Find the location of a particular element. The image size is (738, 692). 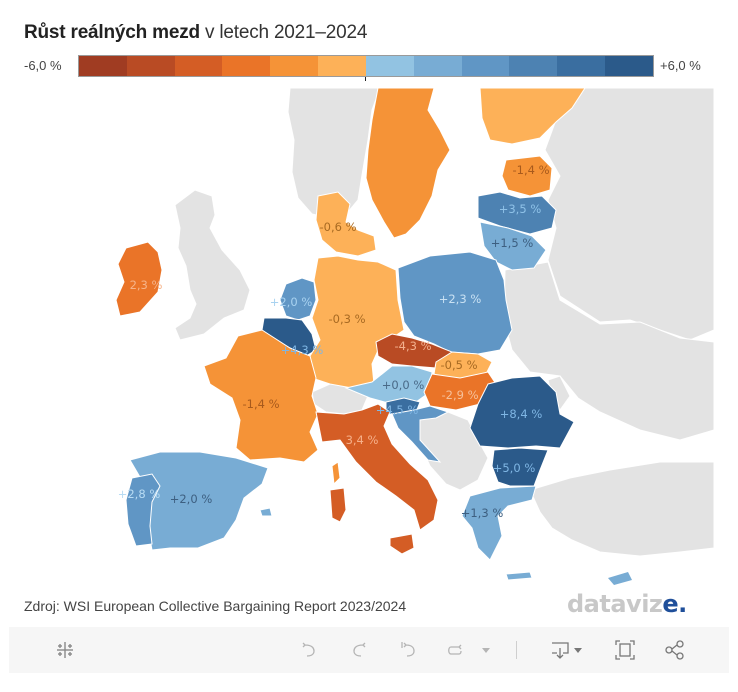

viz-toolbar is located at coordinates (369, 650).